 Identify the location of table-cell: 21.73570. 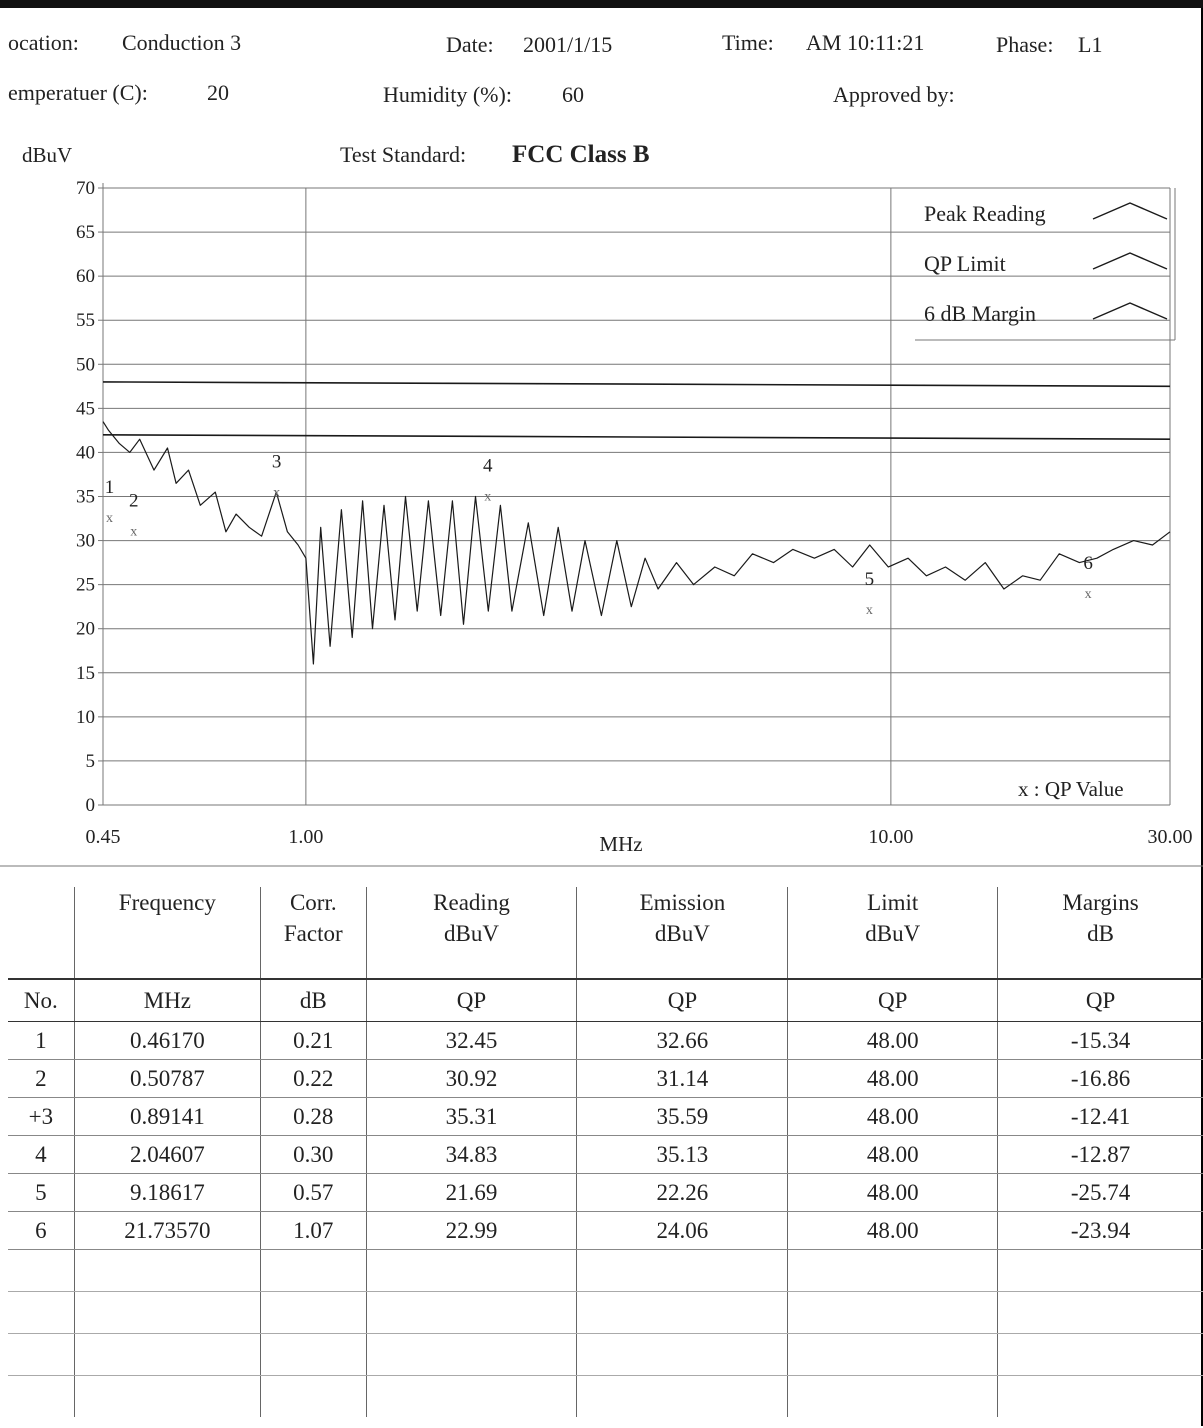
(167, 1230).